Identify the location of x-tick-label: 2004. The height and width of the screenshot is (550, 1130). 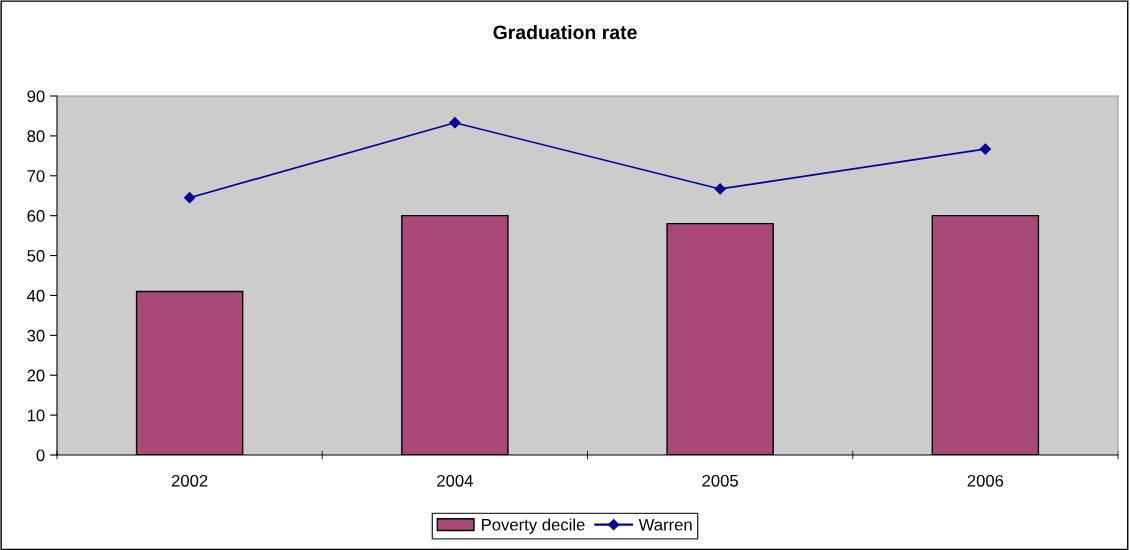
(455, 480).